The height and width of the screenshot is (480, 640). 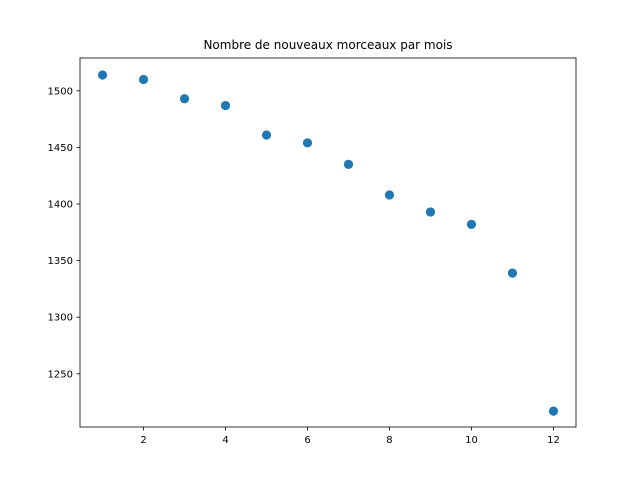 I want to click on x-tick-label: 12, so click(x=553, y=440).